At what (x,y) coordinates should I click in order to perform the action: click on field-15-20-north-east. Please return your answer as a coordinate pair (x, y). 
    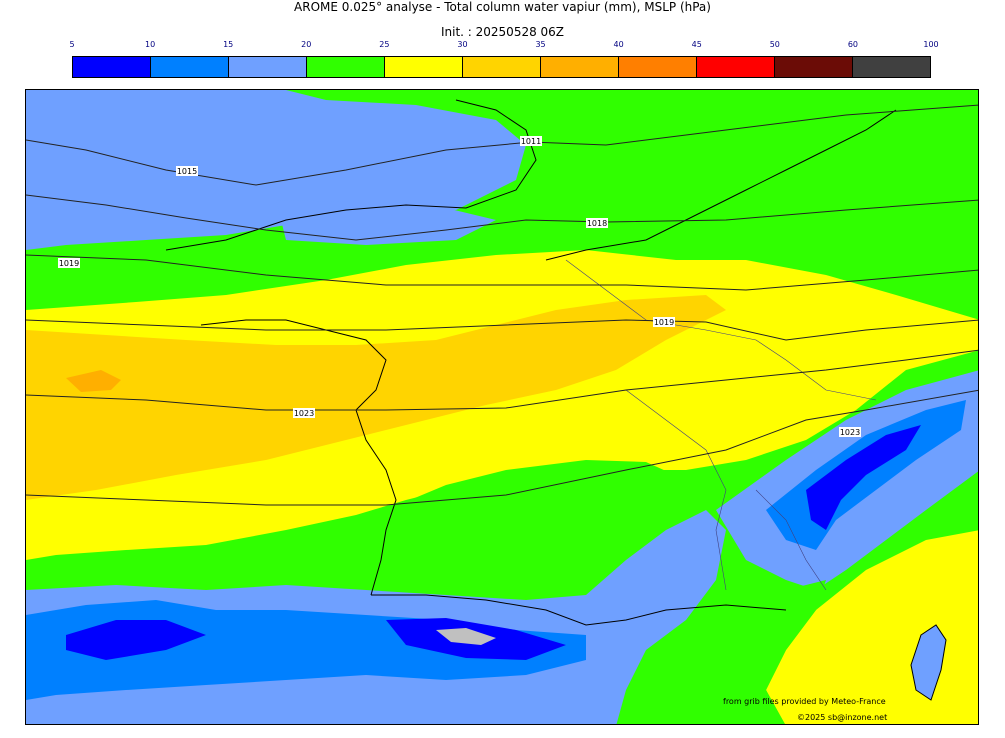
    Looking at the image, I should click on (386, 222).